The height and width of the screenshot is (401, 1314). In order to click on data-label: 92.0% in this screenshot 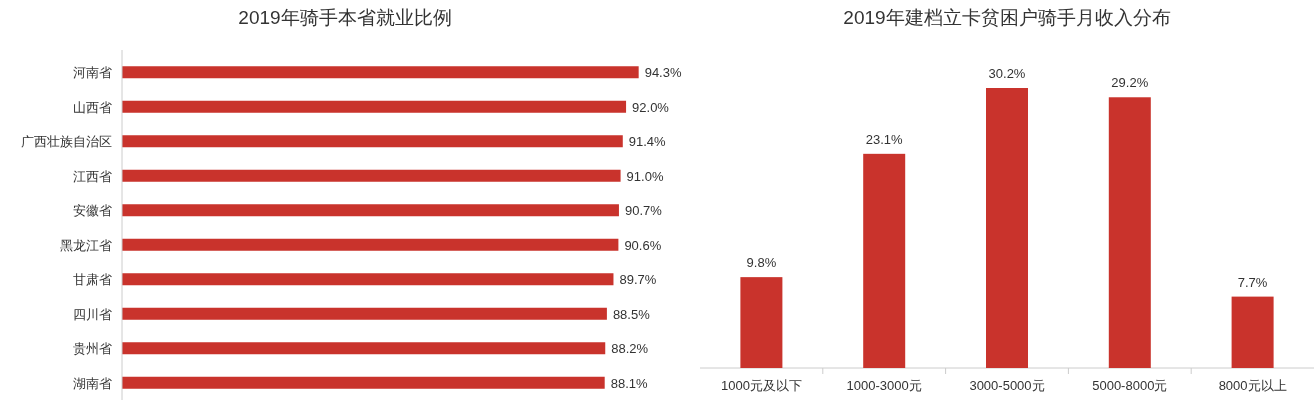, I will do `click(651, 107)`.